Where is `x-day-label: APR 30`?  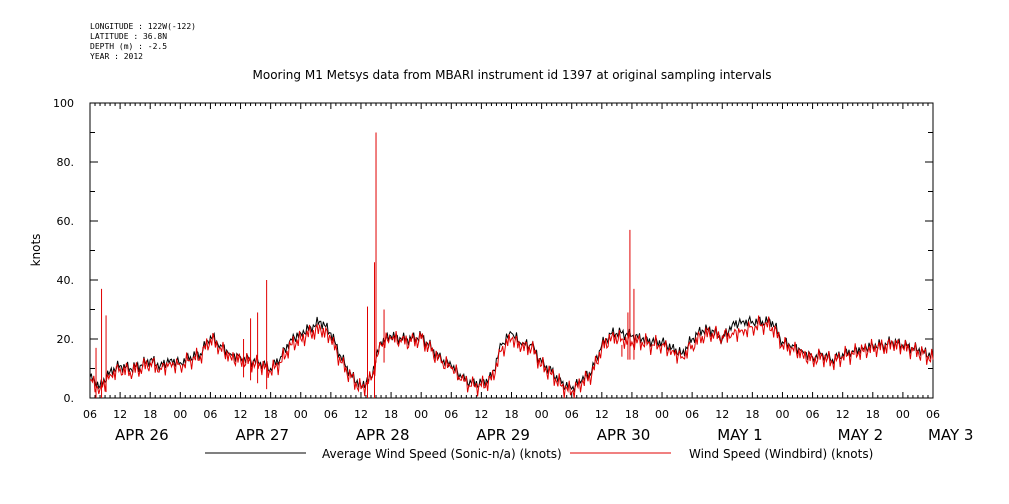
x-day-label: APR 30 is located at coordinates (624, 435).